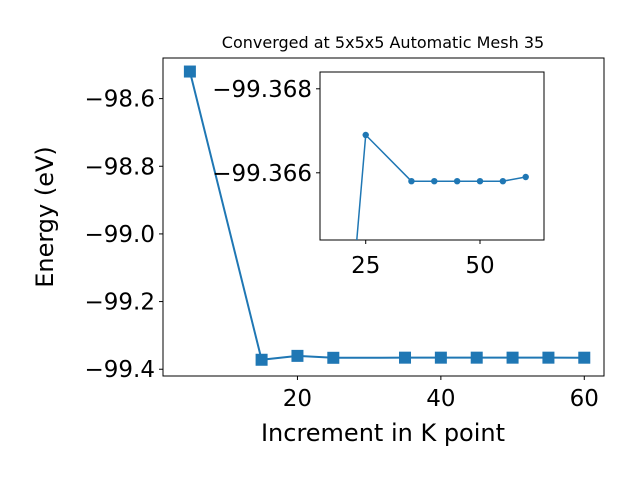  I want to click on main-y-tick-label: −98.6, so click(120, 100).